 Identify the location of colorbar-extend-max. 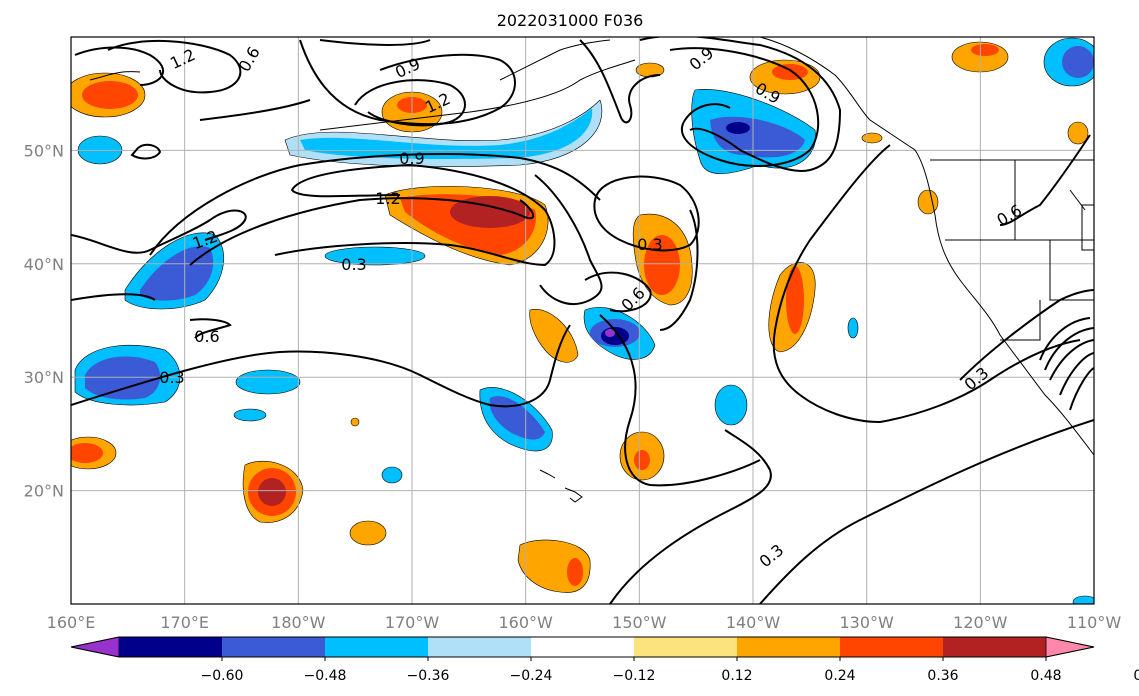
(1070, 647).